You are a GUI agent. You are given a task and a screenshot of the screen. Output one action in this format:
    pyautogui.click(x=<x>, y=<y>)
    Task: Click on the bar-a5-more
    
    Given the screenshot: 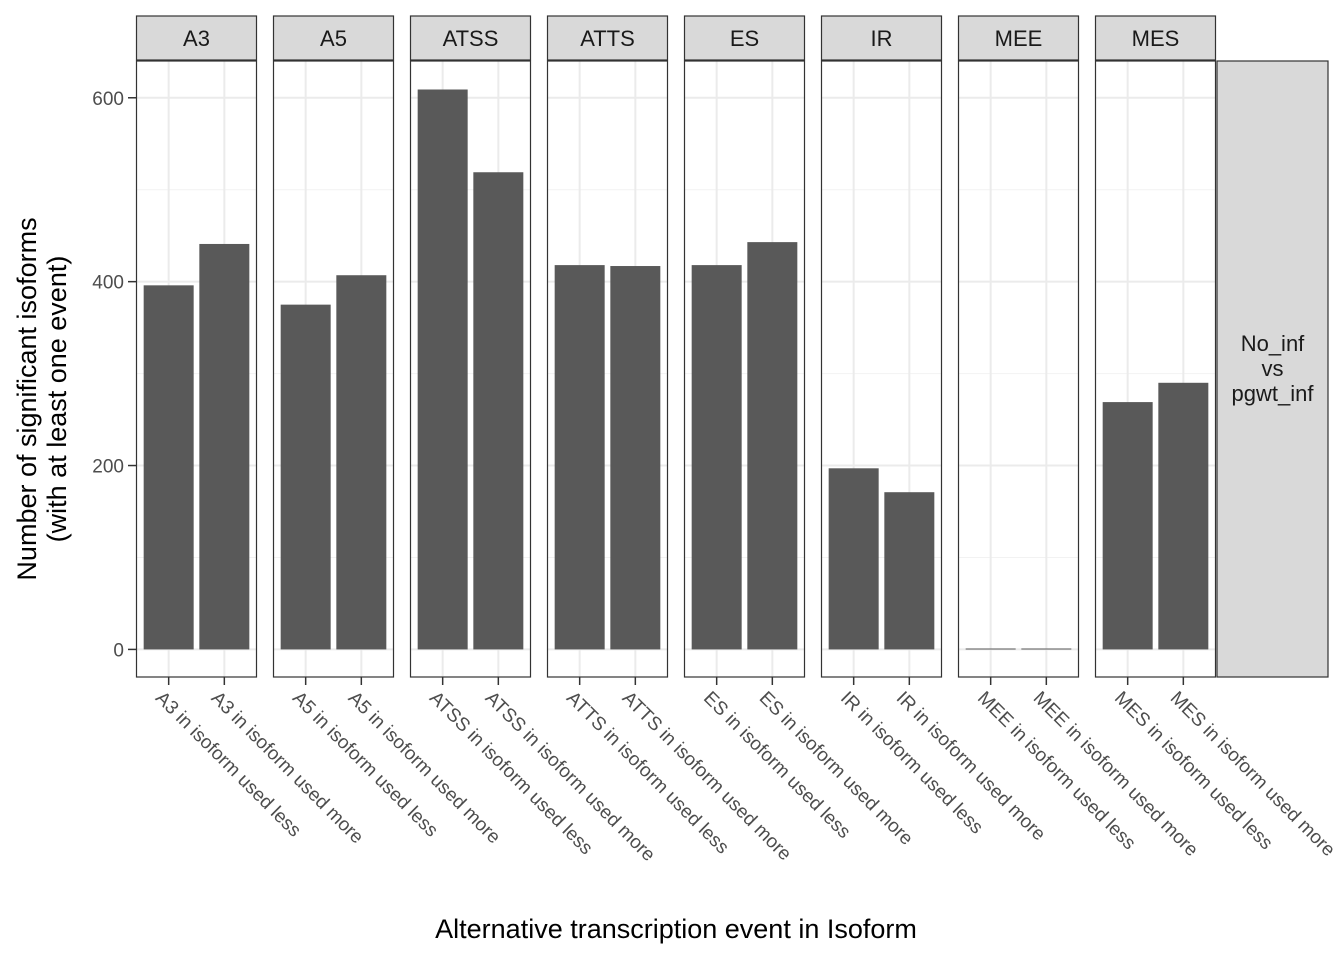 What is the action you would take?
    pyautogui.click(x=361, y=462)
    